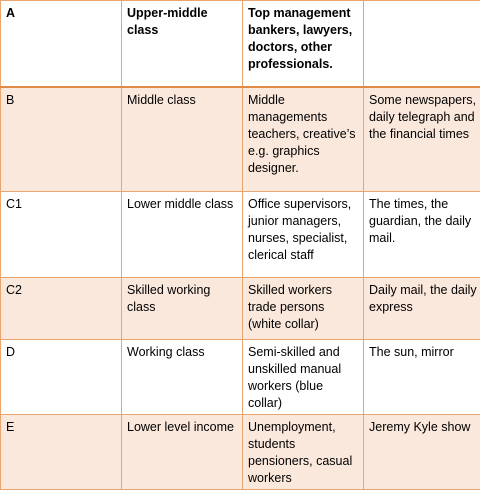 Image resolution: width=480 pixels, height=490 pixels. What do you see at coordinates (61, 44) in the screenshot?
I see `grade-cell: A` at bounding box center [61, 44].